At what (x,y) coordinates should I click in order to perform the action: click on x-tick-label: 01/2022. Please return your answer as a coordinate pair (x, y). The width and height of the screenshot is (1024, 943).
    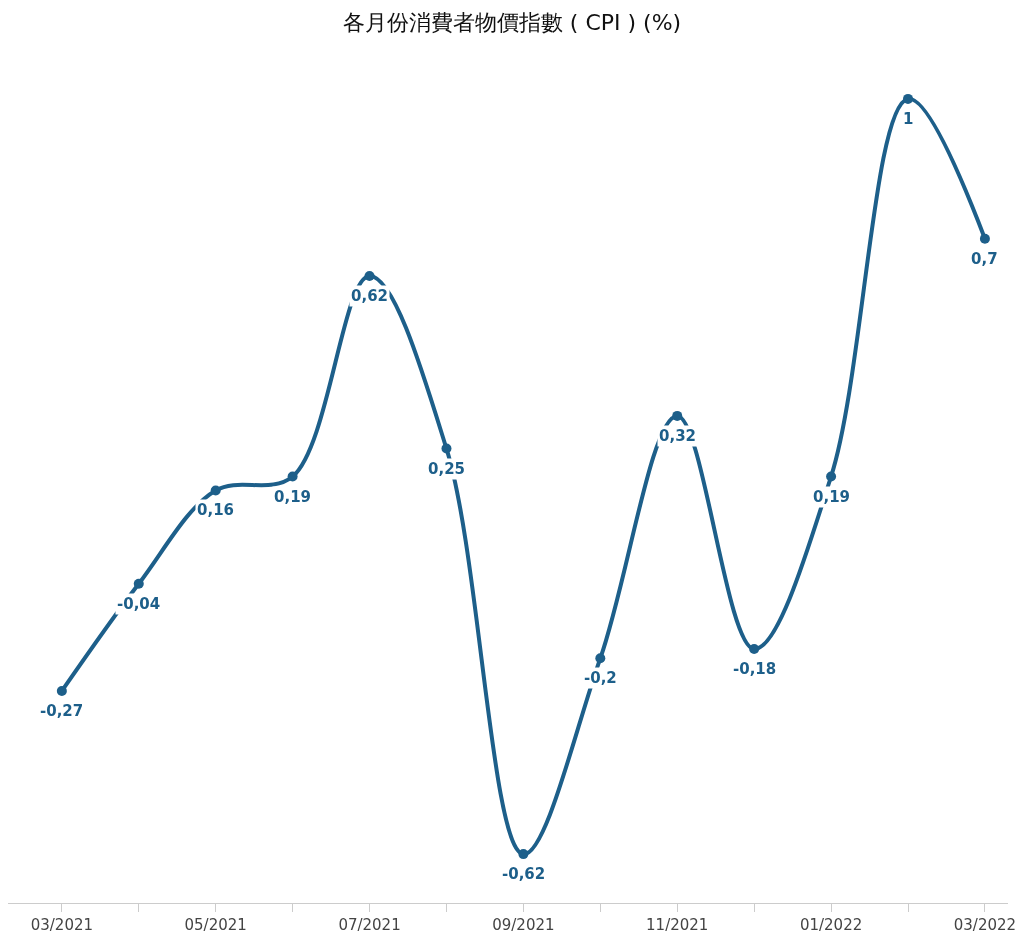
    Looking at the image, I should click on (831, 925).